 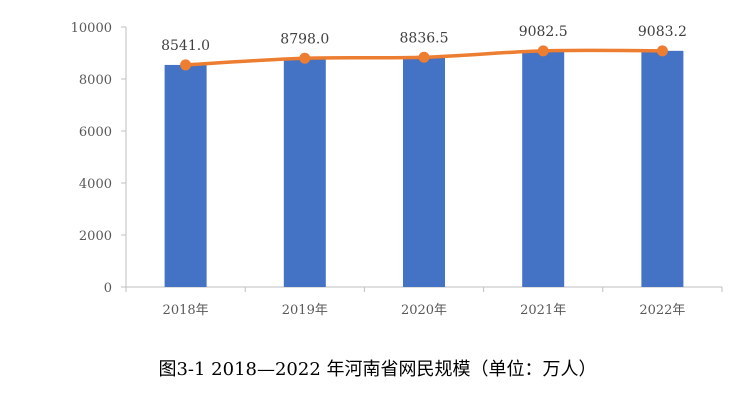 What do you see at coordinates (304, 39) in the screenshot?
I see `data-label: 8798.0` at bounding box center [304, 39].